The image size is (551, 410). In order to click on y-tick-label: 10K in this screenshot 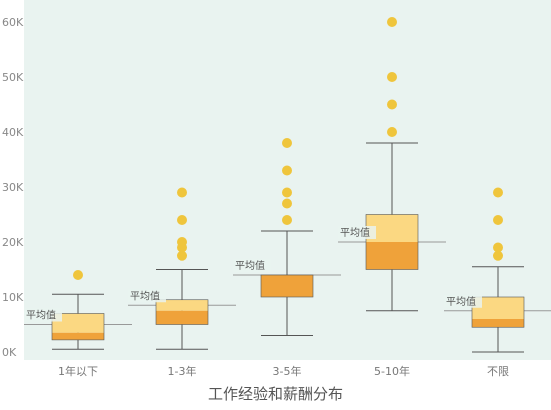, I will do `click(13, 297)`.